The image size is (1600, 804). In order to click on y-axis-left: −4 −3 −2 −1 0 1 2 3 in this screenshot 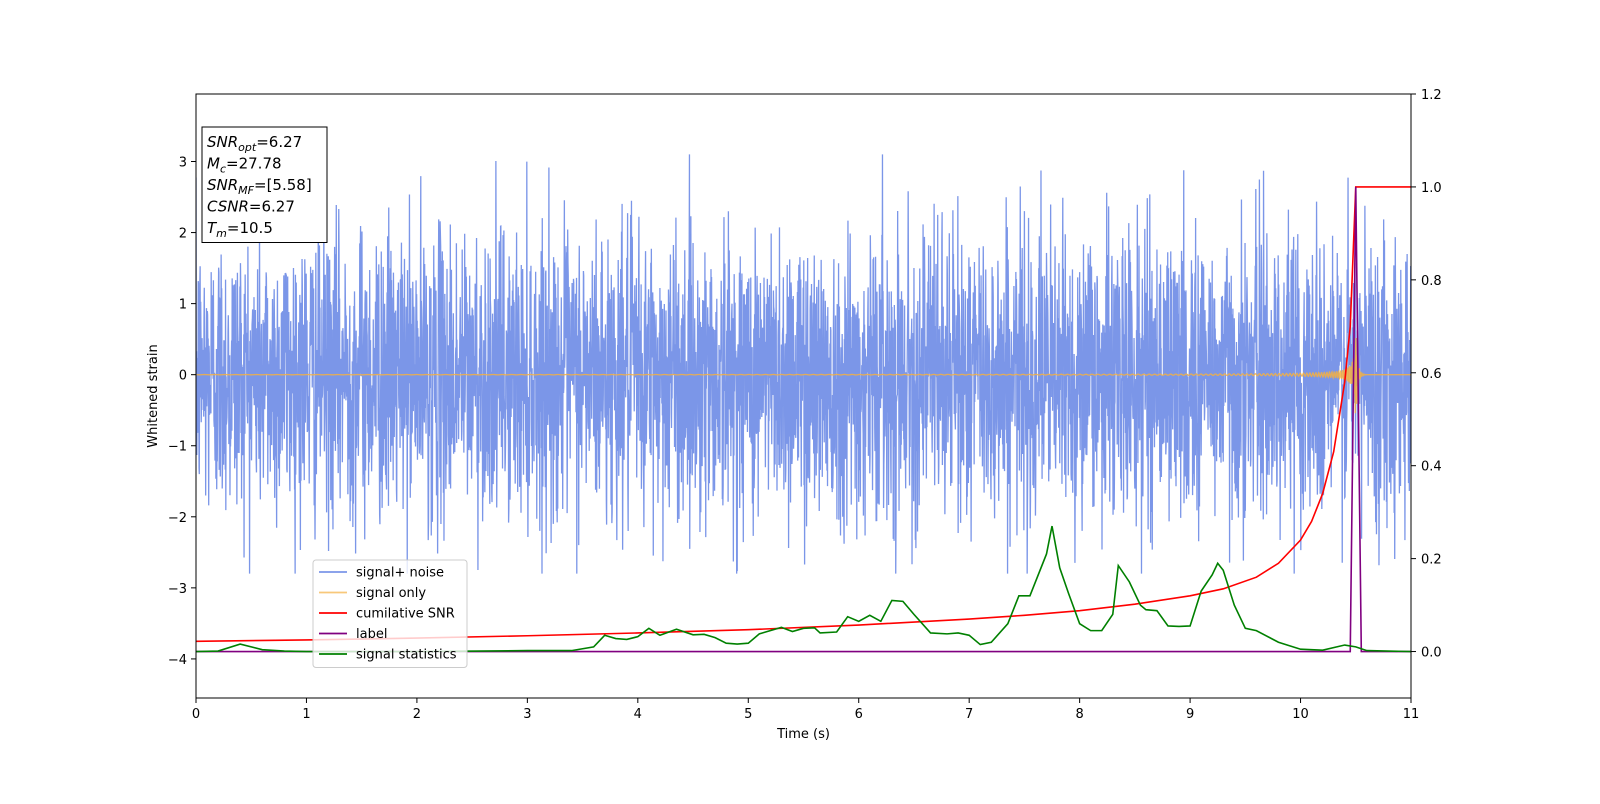, I will do `click(182, 412)`.